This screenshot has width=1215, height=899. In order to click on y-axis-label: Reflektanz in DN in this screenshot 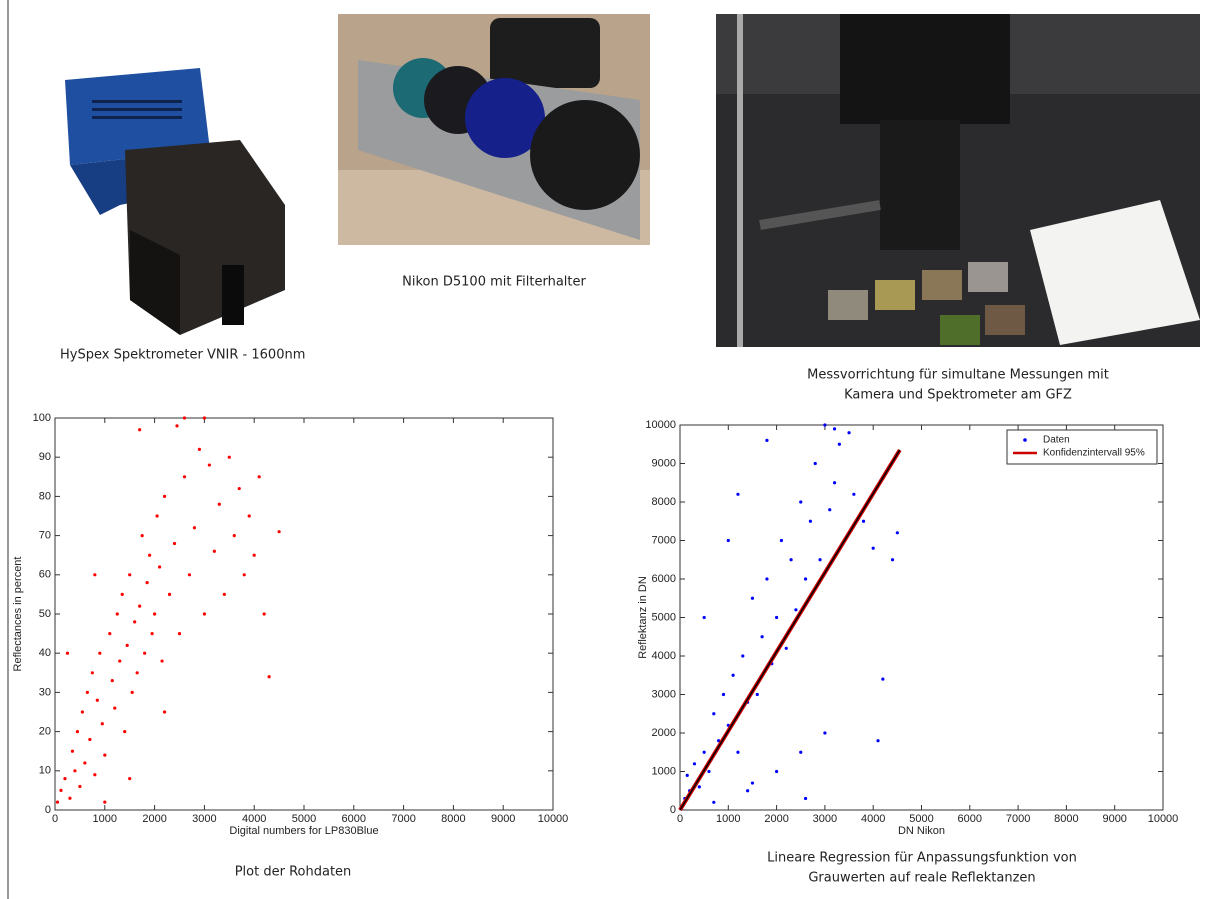, I will do `click(643, 617)`.